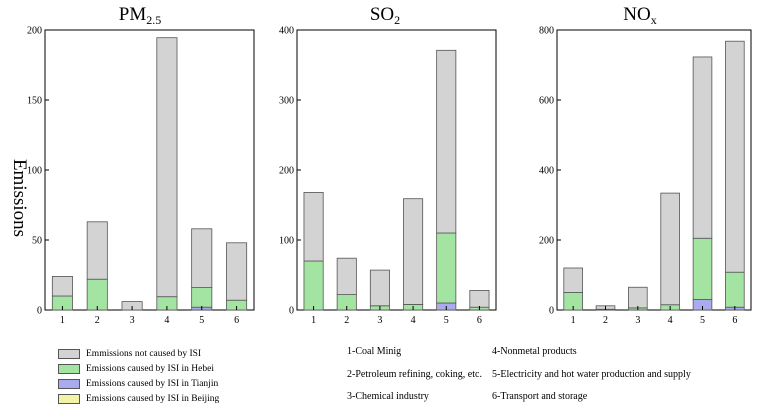 The width and height of the screenshot is (758, 407). I want to click on legend-item: Emissions caused by ISI in Hebei, so click(138, 369).